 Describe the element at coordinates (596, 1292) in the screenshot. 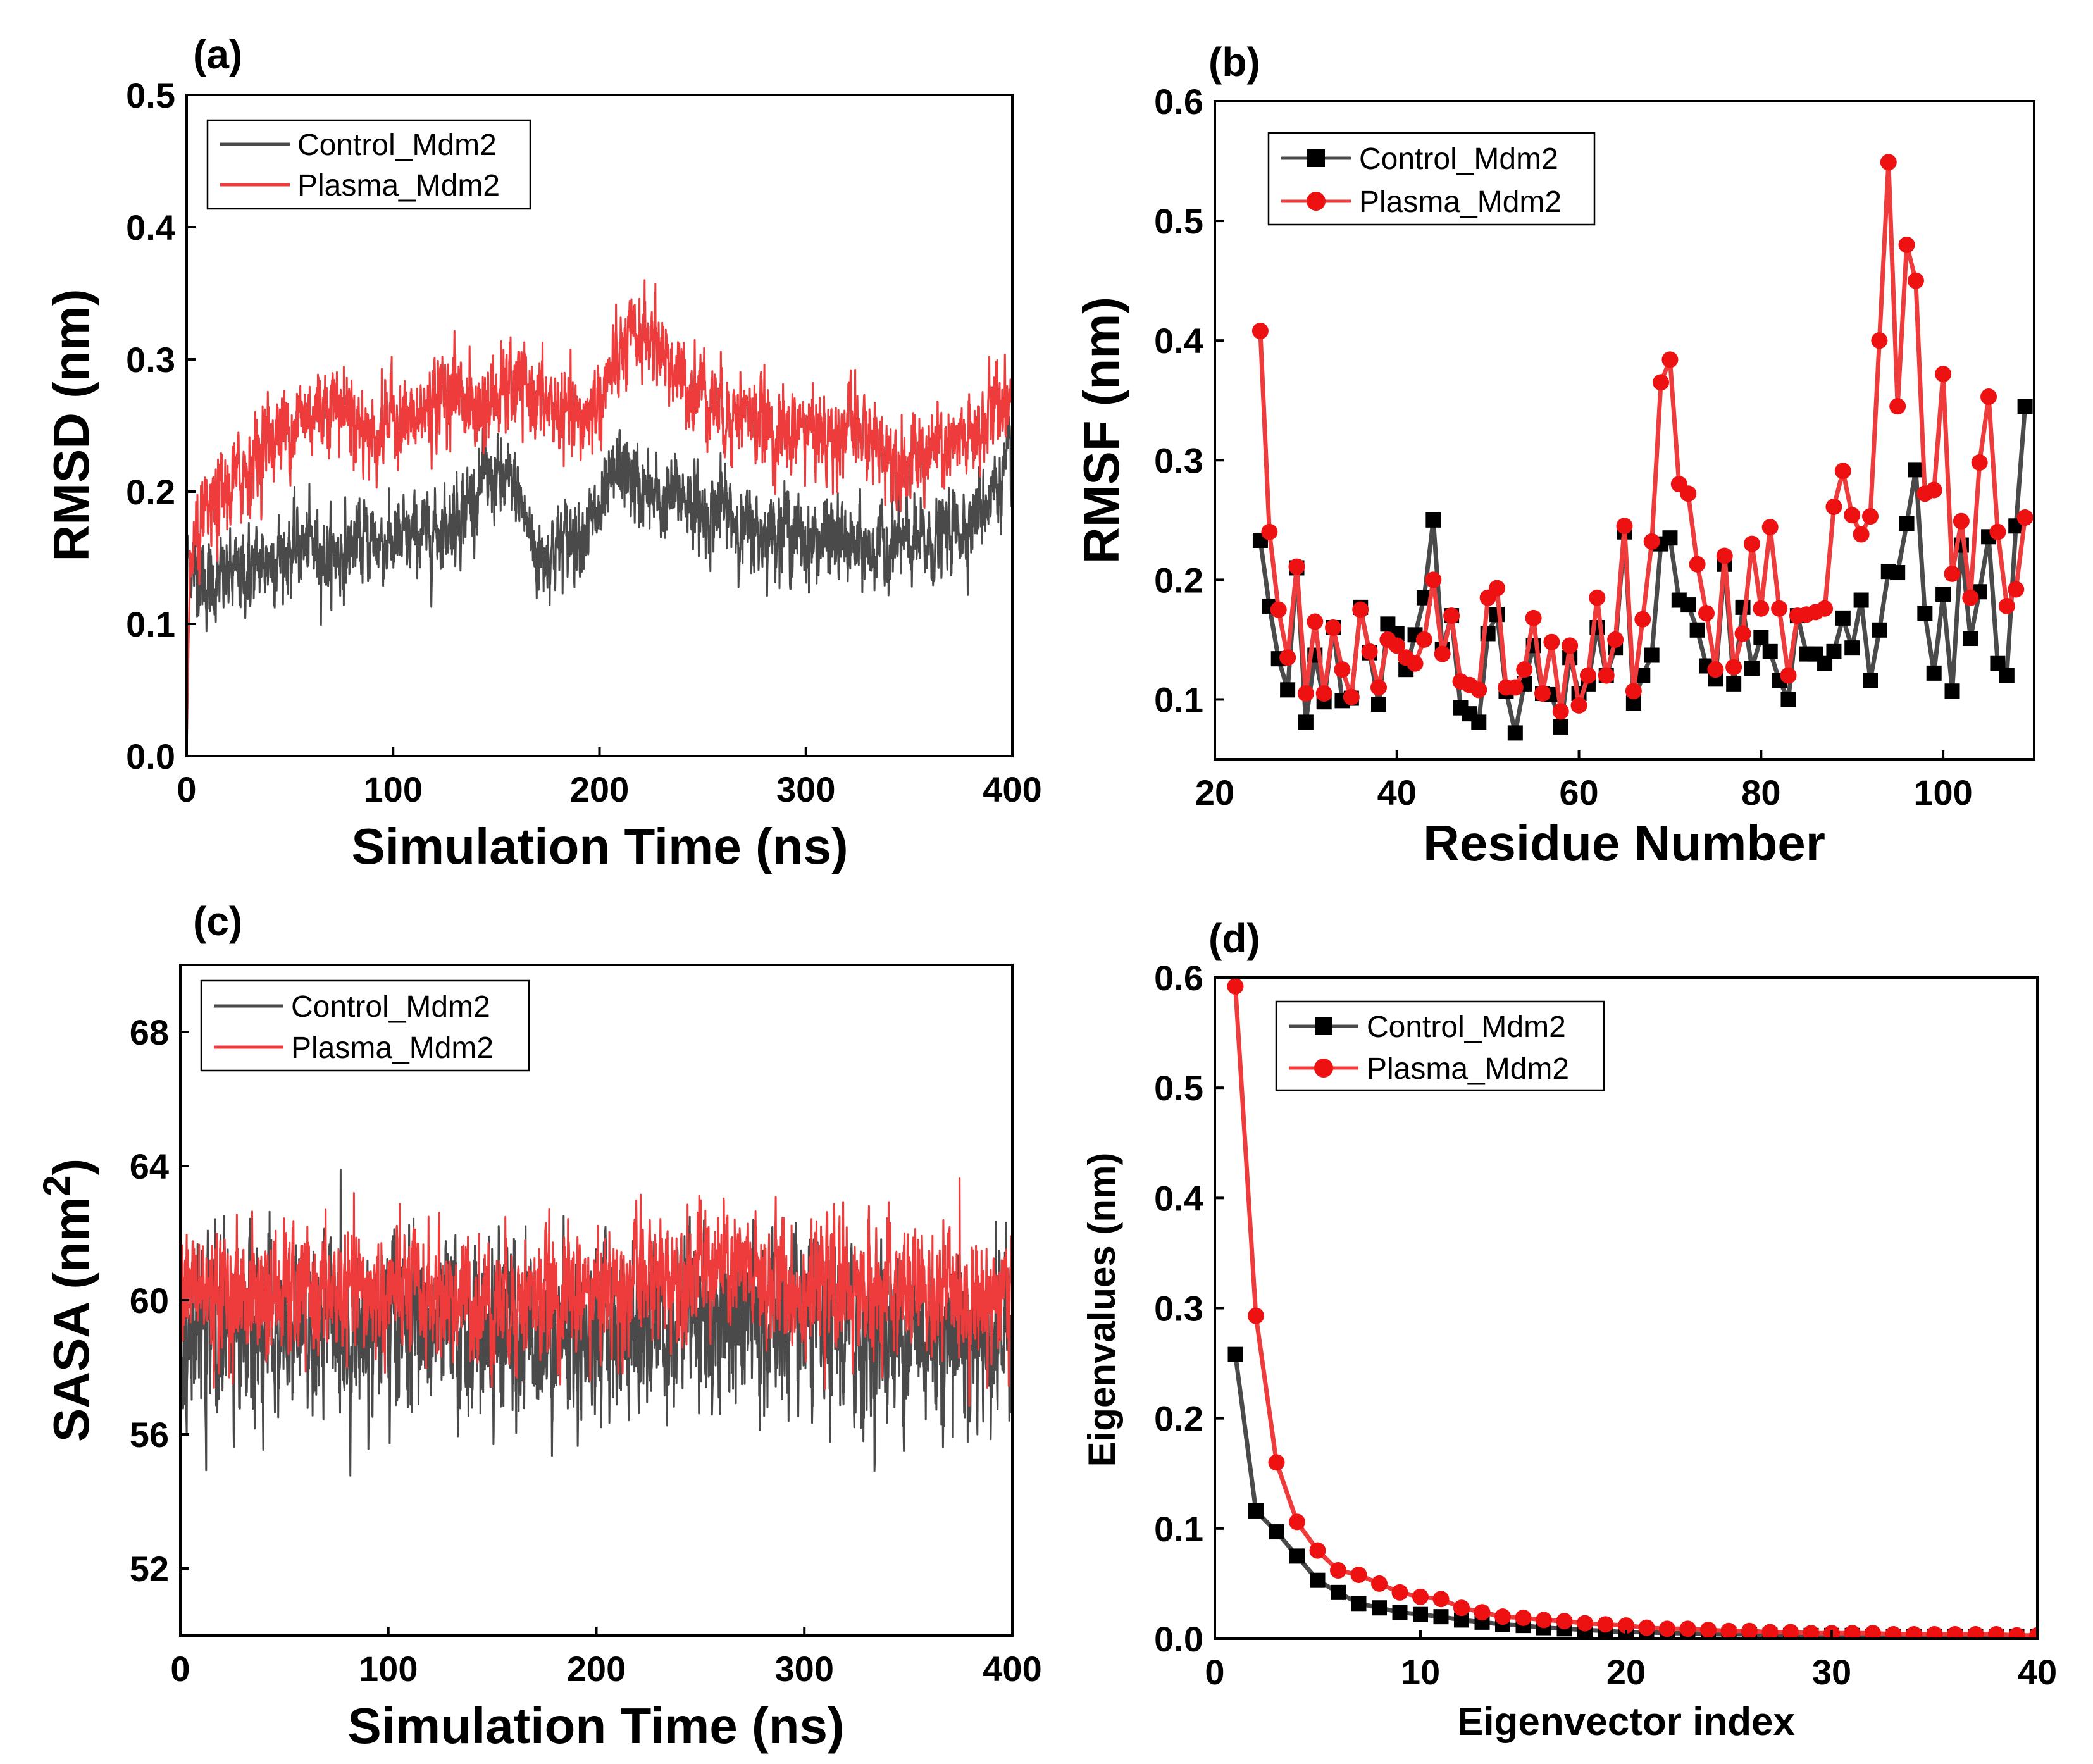

I see `panel-c-series-plasma` at that location.